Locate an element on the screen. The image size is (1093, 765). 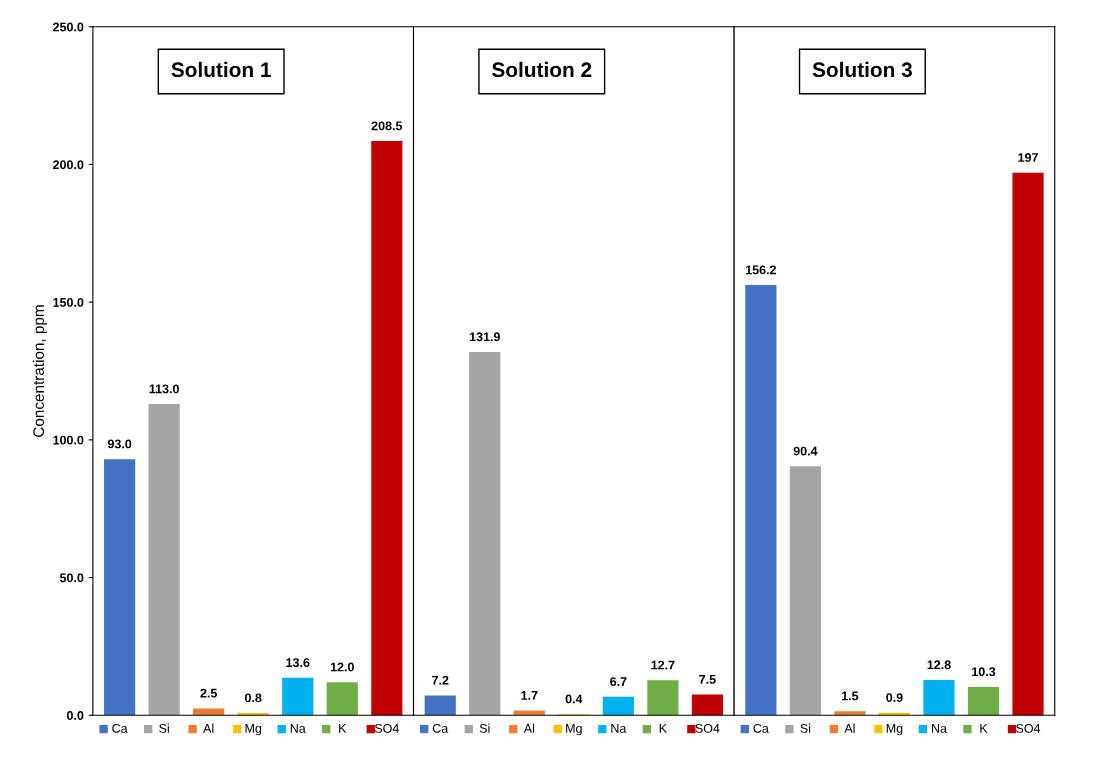
data-label: 2.5 is located at coordinates (209, 693).